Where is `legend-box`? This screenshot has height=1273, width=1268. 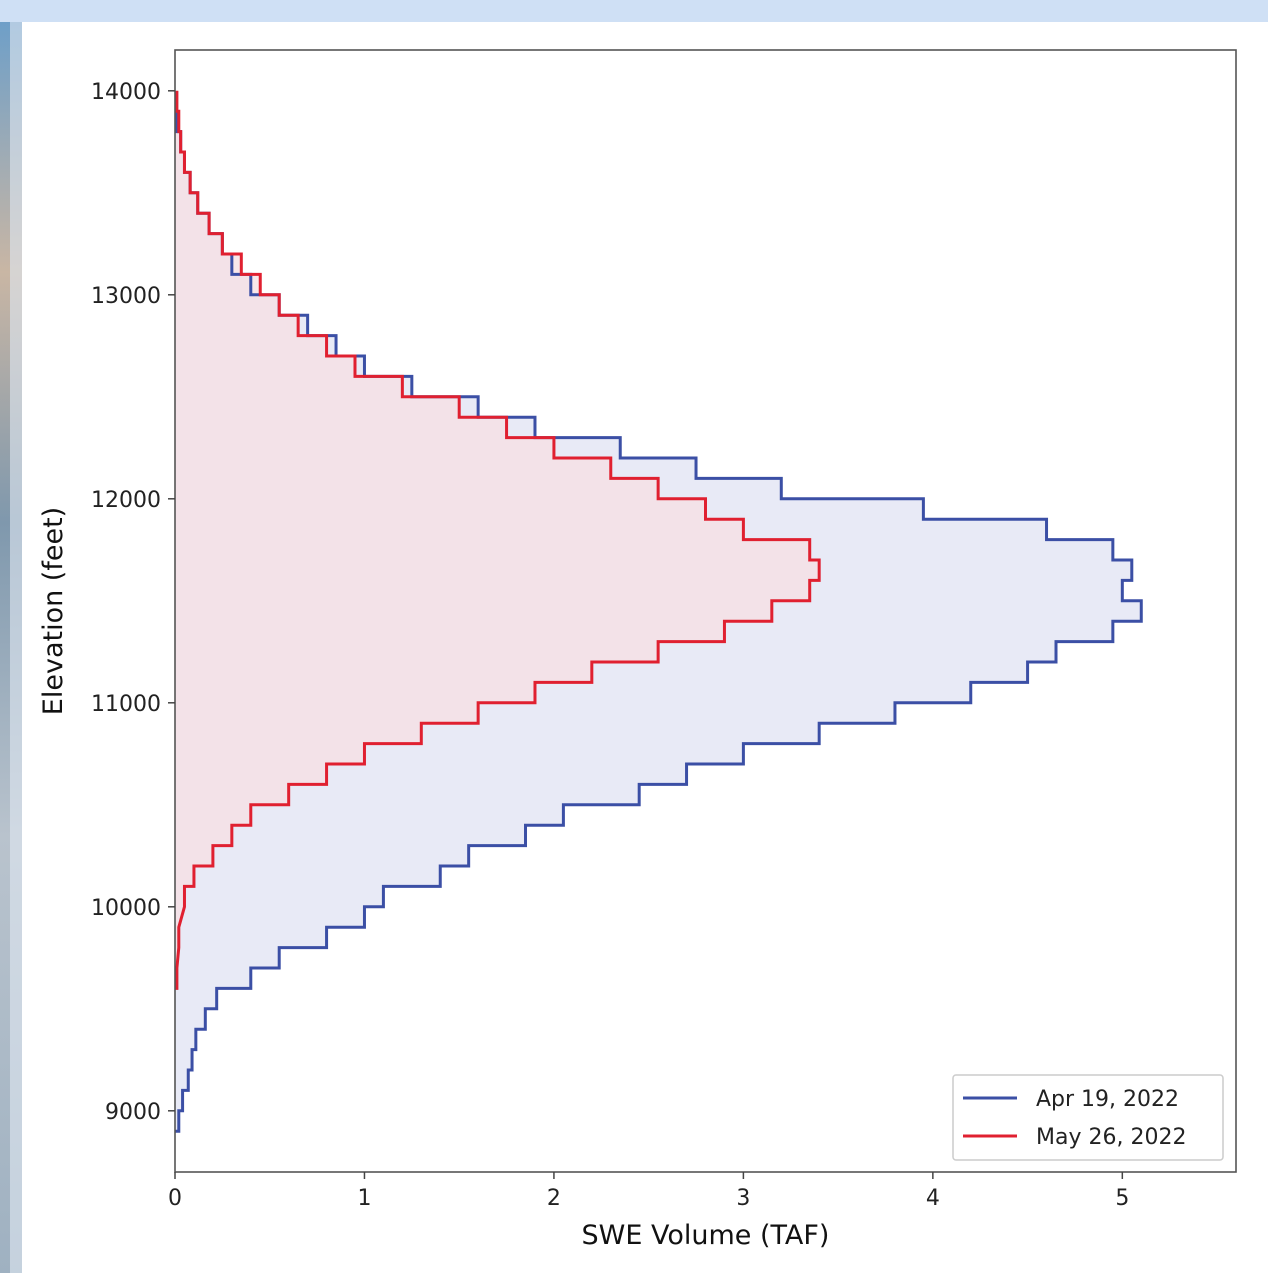
legend-box is located at coordinates (1088, 1117).